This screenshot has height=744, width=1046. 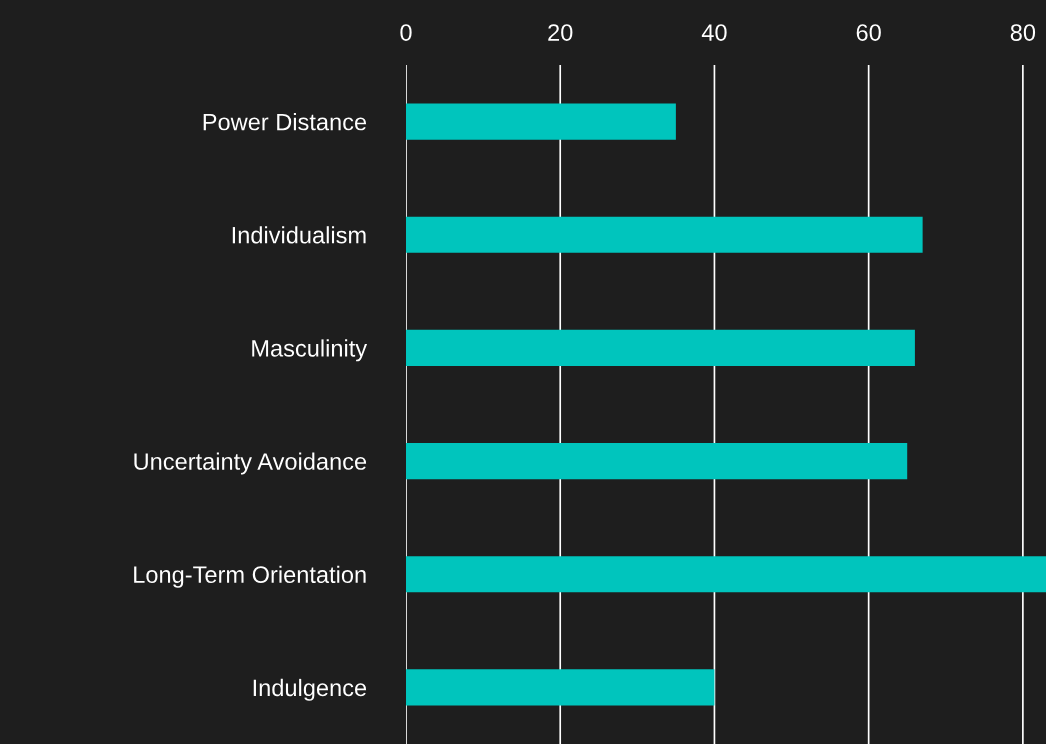 What do you see at coordinates (868, 32) in the screenshot?
I see `x-tick-label: 60` at bounding box center [868, 32].